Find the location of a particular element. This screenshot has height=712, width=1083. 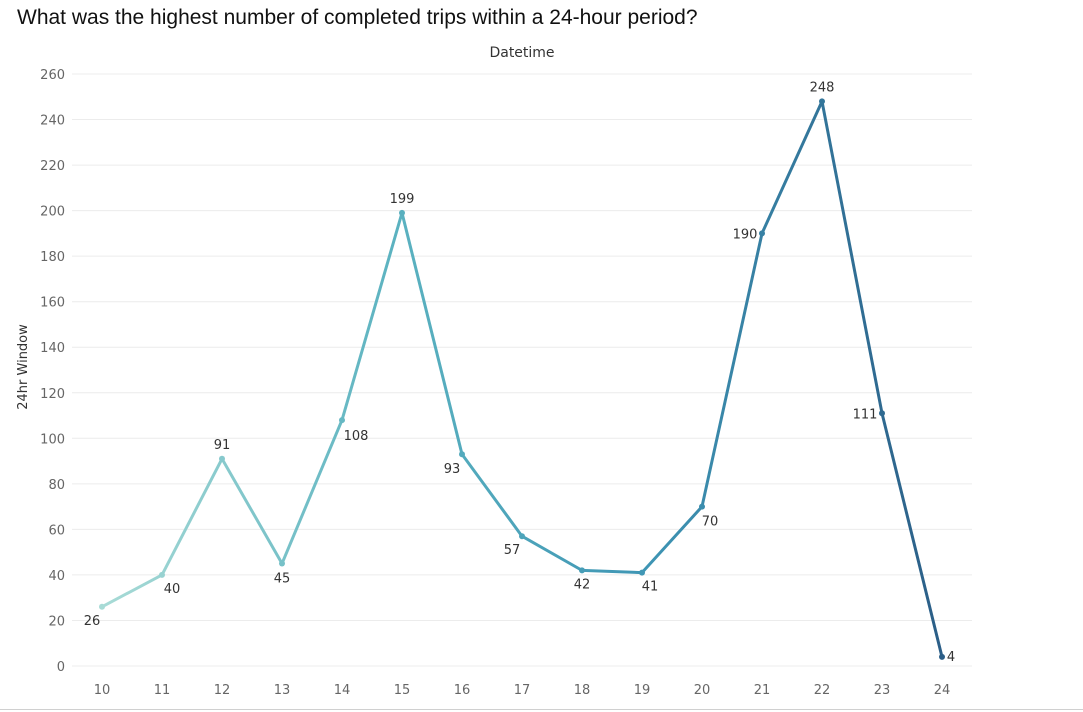

y-tick-label: 180 is located at coordinates (52, 257).